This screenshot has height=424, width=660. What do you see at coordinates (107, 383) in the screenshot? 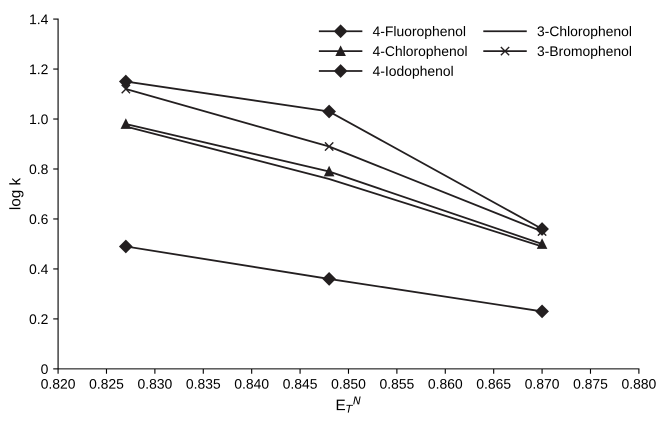
I see `x-tick-label: 0.825` at bounding box center [107, 383].